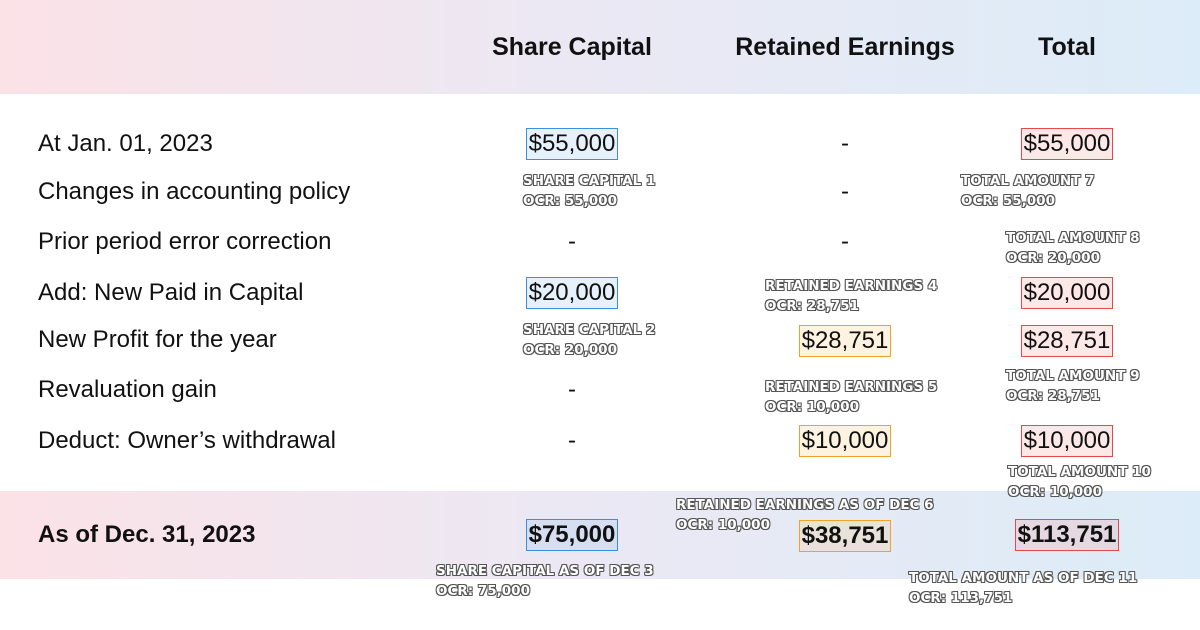  I want to click on total-value: $20,000, so click(1067, 293).